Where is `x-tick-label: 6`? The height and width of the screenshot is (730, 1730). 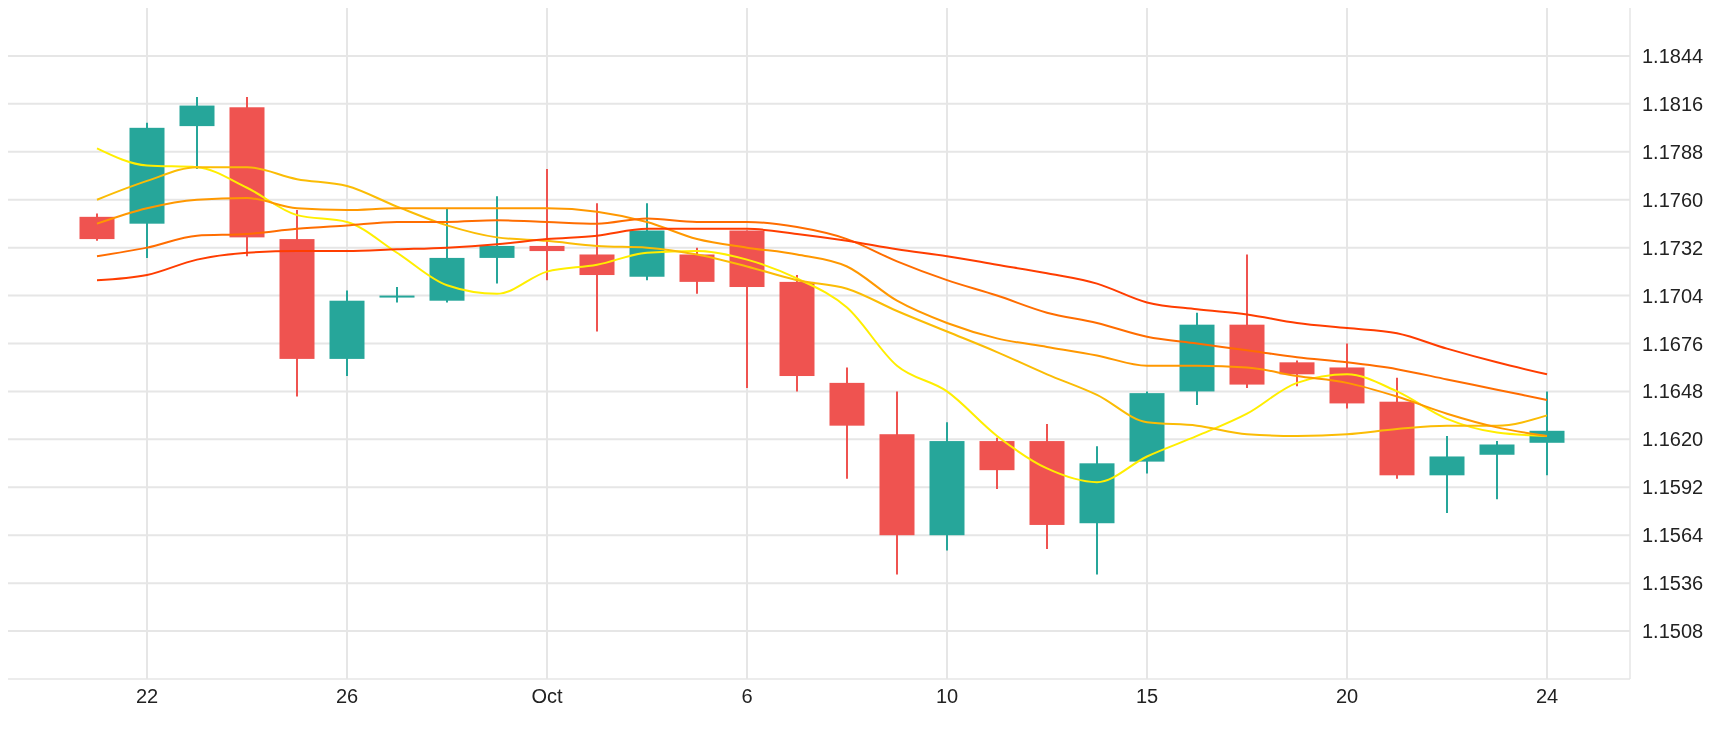 x-tick-label: 6 is located at coordinates (747, 696).